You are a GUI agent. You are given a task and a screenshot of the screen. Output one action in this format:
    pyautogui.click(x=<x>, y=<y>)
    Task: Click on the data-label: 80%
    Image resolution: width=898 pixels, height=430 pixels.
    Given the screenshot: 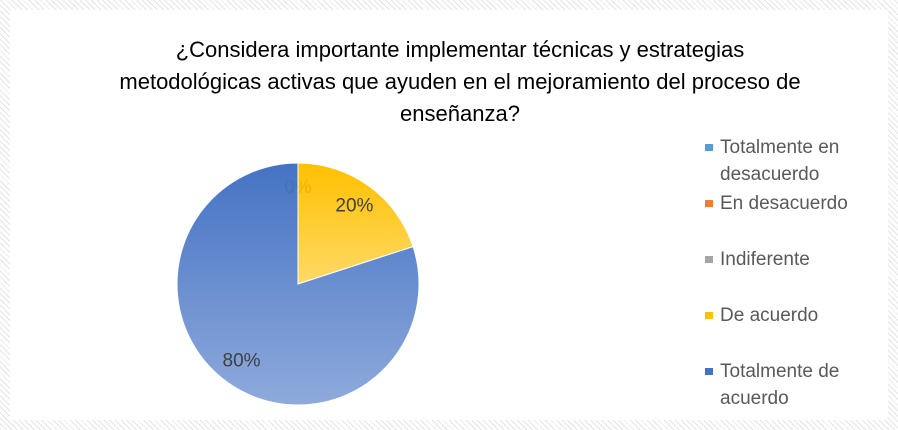 What is the action you would take?
    pyautogui.click(x=242, y=361)
    